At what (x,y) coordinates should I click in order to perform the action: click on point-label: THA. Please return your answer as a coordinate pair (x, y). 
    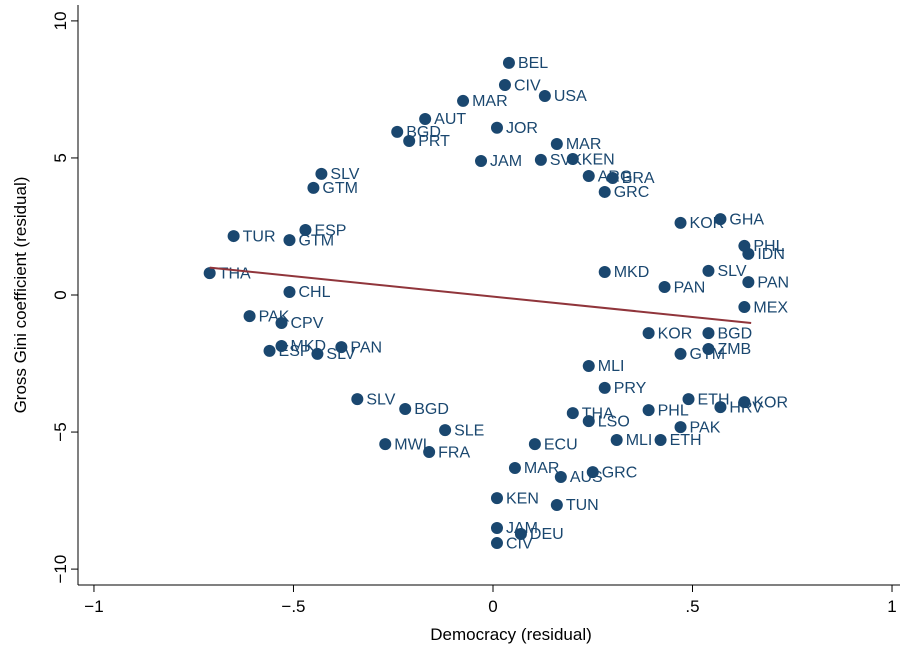
    Looking at the image, I should click on (598, 413).